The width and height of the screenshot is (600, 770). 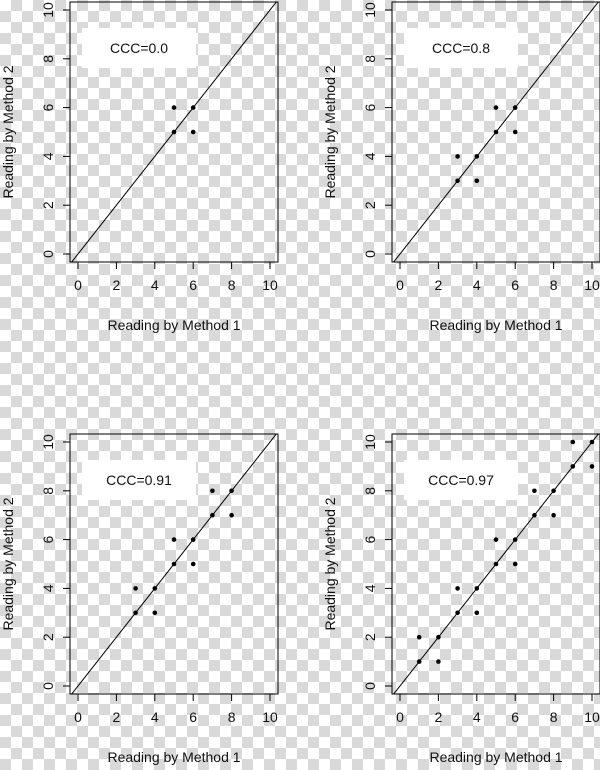 I want to click on ccc-label: CCC=0.97, so click(x=461, y=480).